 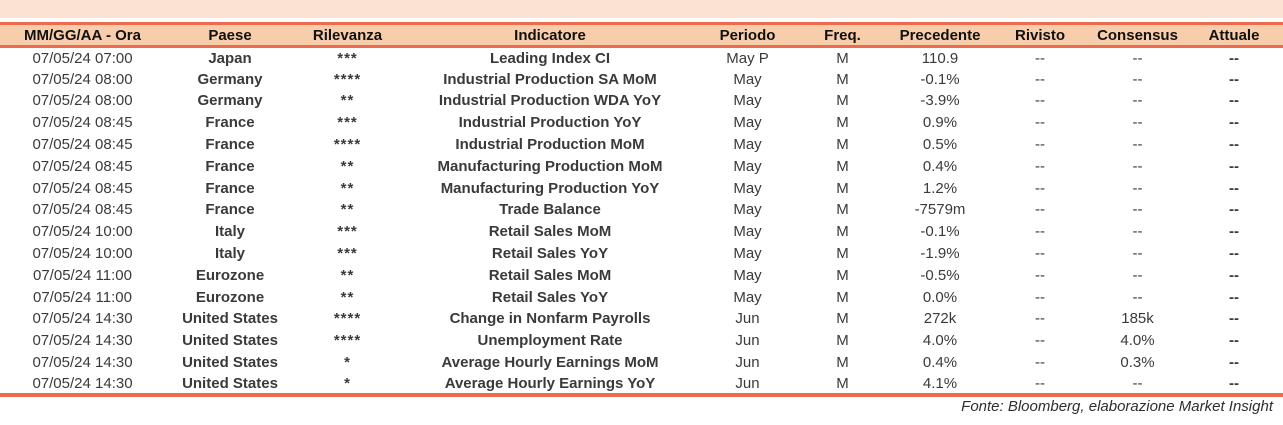 I want to click on cell-previous: 0.5%, so click(x=940, y=145).